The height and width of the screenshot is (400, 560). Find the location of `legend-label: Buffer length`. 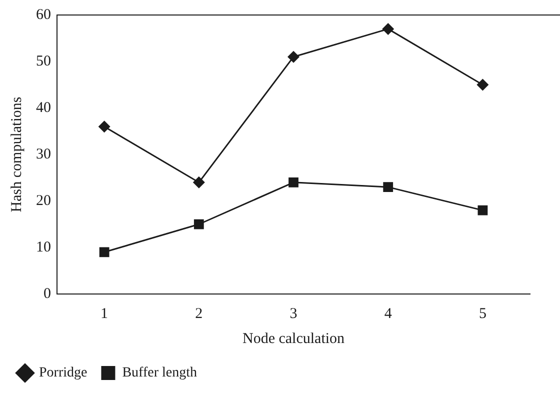

legend-label: Buffer length is located at coordinates (159, 373).